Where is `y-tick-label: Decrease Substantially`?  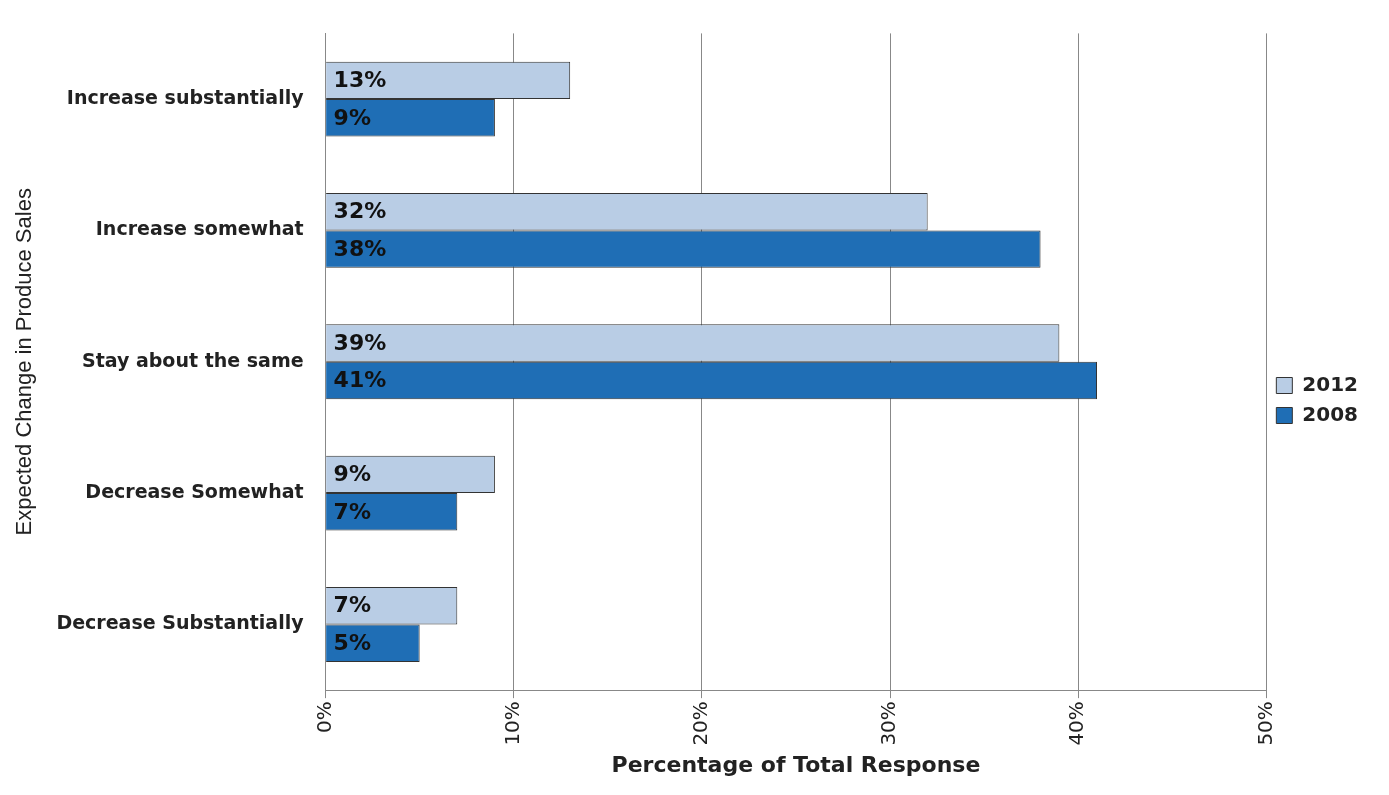 y-tick-label: Decrease Substantially is located at coordinates (180, 622).